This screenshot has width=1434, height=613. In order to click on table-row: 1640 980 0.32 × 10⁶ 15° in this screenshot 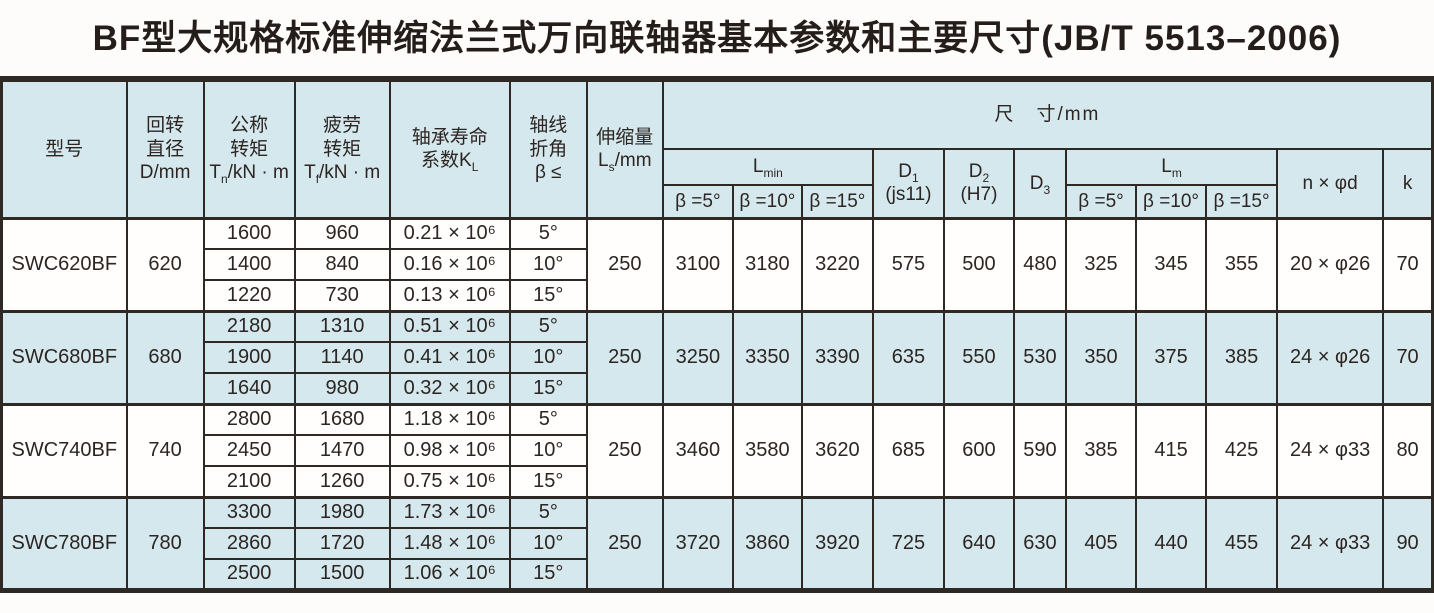, I will do `click(717, 388)`.